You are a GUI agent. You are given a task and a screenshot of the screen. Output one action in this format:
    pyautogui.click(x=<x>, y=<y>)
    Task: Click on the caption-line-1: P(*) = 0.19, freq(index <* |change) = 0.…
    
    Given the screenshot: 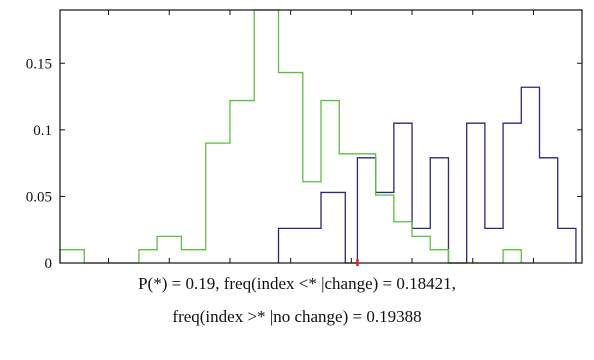 What is the action you would take?
    pyautogui.click(x=297, y=283)
    